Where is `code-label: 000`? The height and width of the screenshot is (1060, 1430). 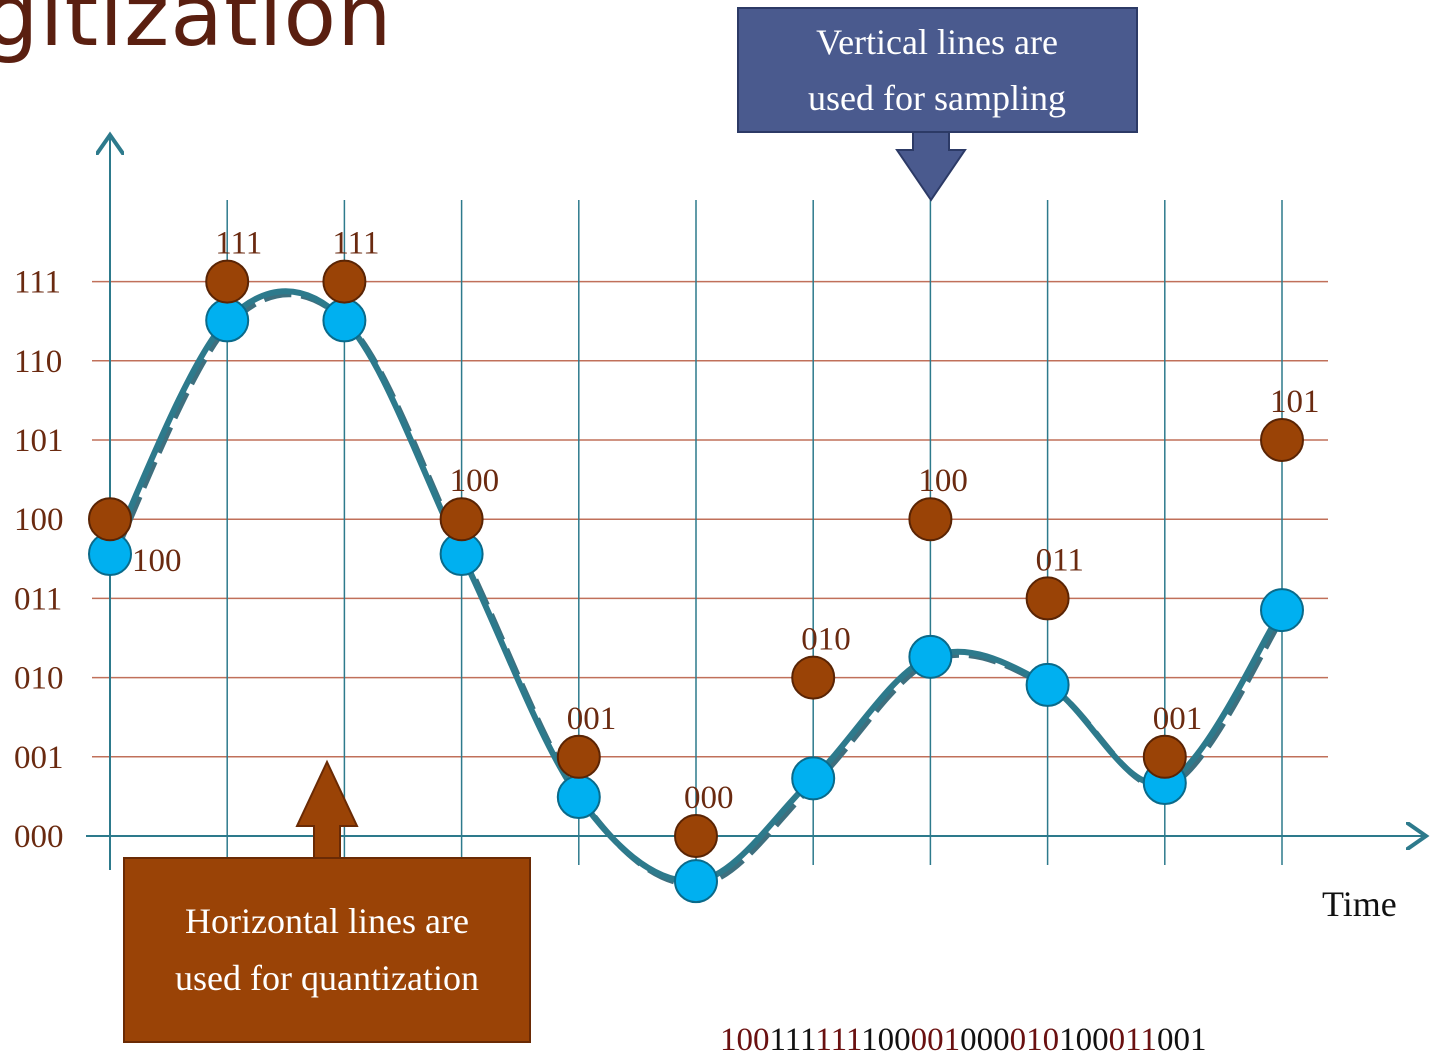 code-label: 000 is located at coordinates (709, 798).